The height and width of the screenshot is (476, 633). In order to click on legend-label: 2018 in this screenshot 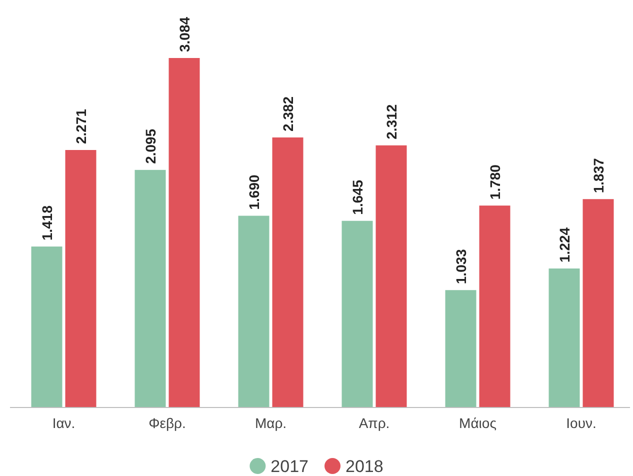, I will do `click(365, 466)`.